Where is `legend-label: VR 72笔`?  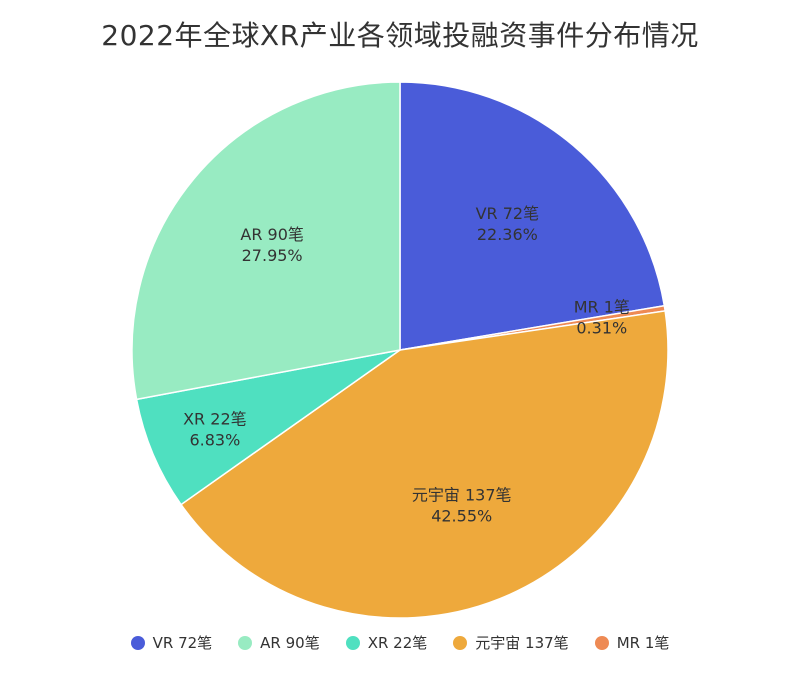 legend-label: VR 72笔 is located at coordinates (182, 643).